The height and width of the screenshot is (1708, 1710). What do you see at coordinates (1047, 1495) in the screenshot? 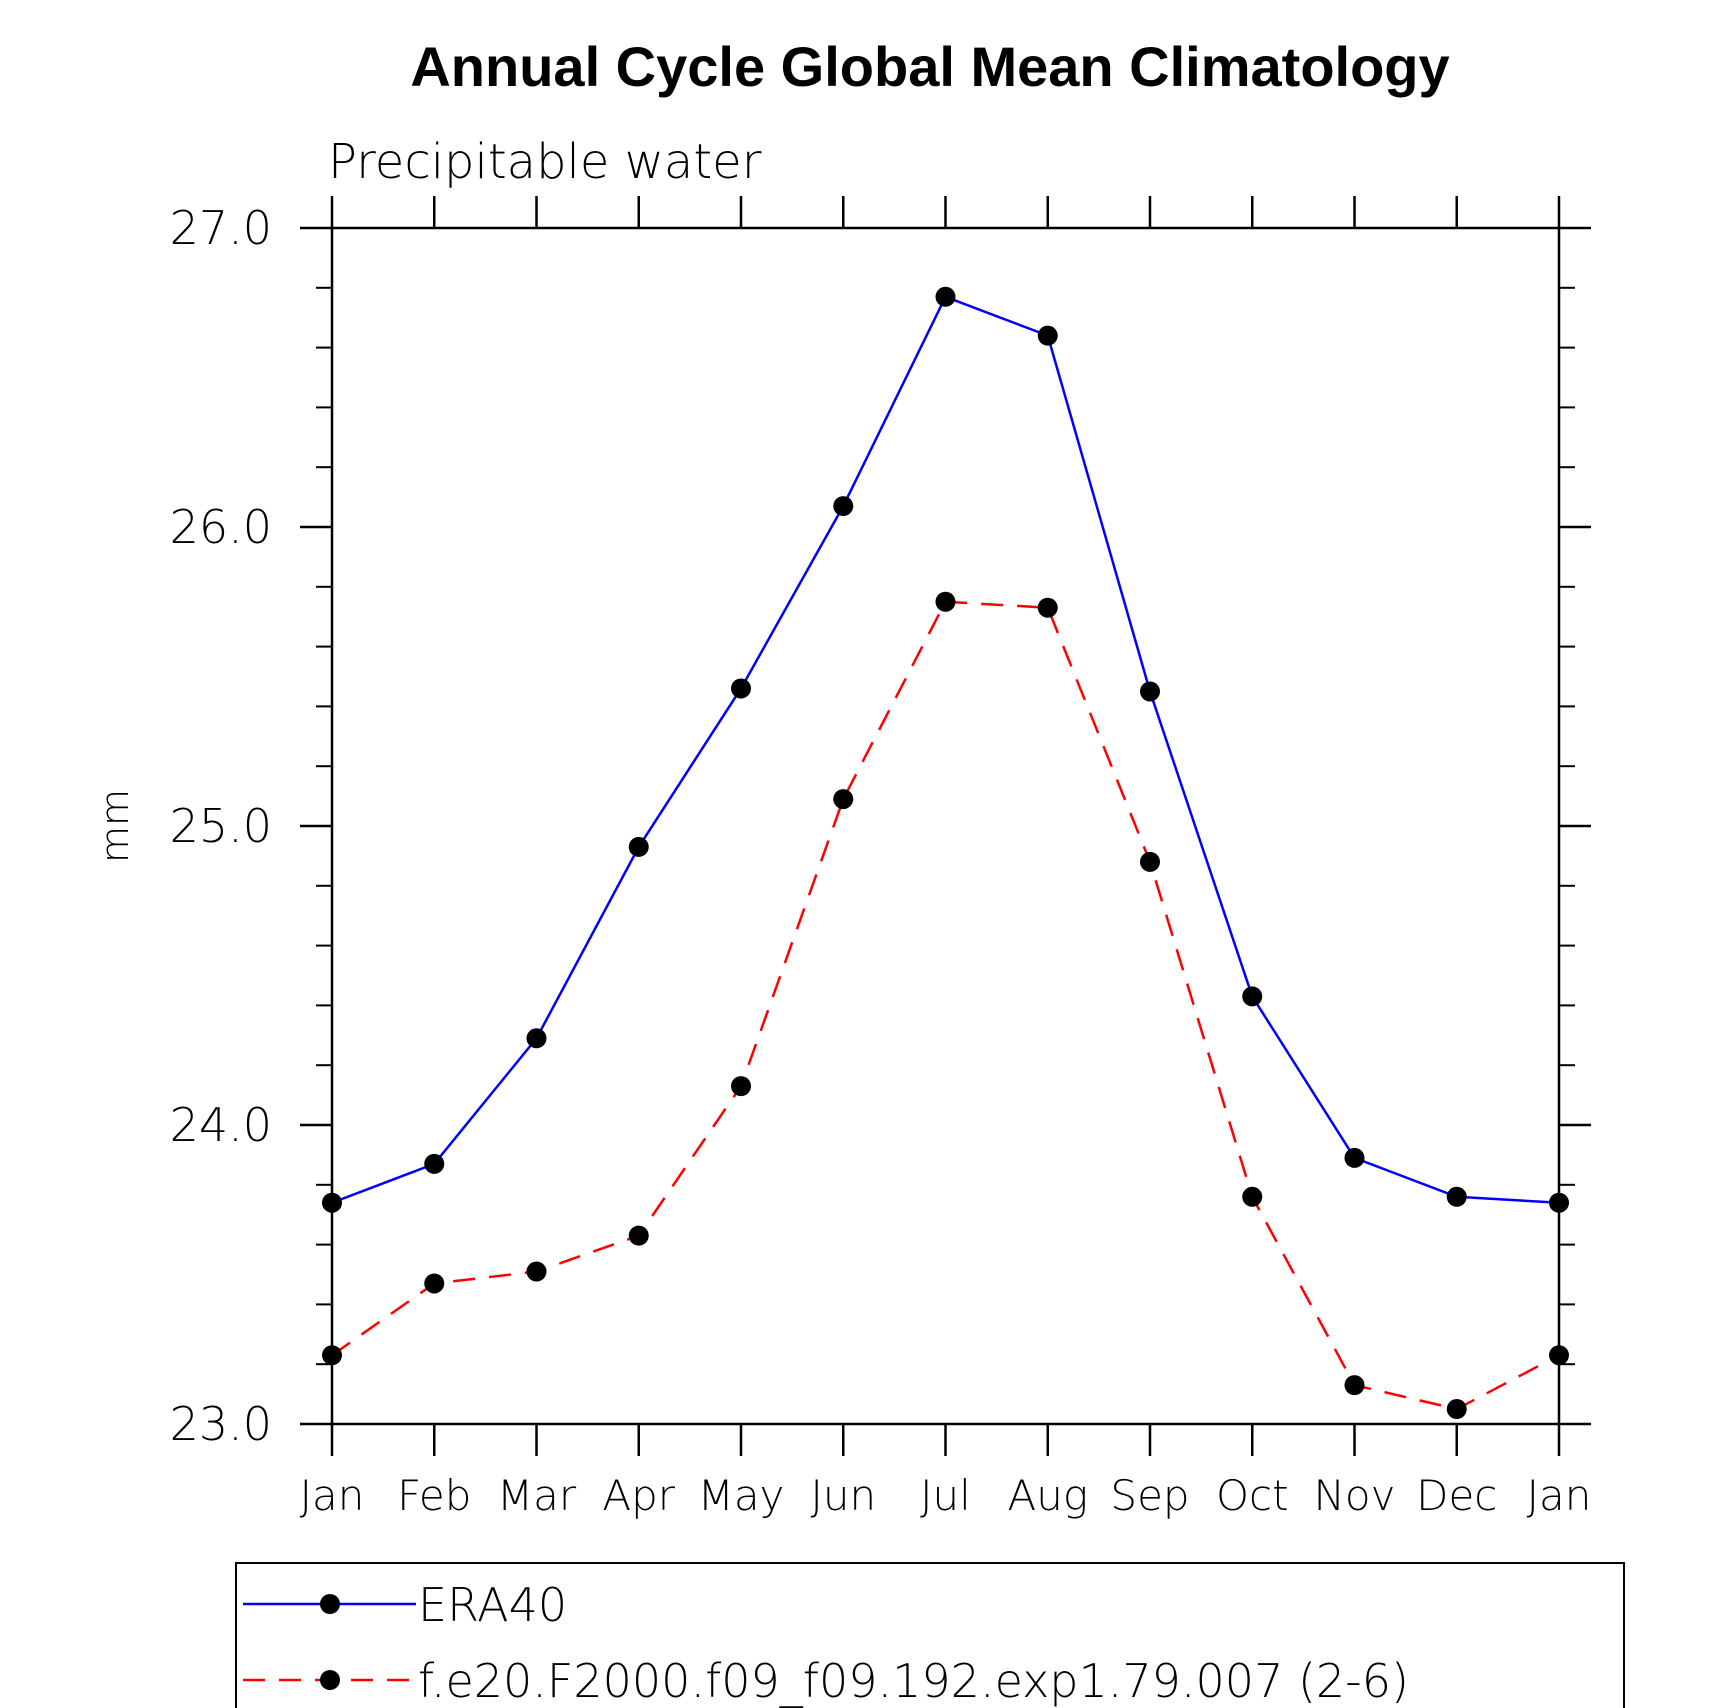
I see `x-tick-label: Aug` at bounding box center [1047, 1495].